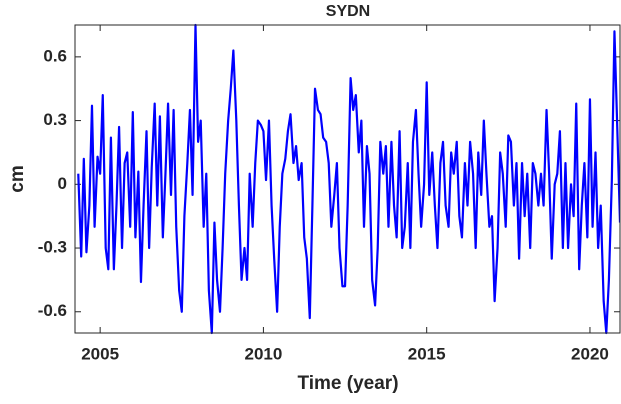  I want to click on x-axis-label: Time (year), so click(347, 383).